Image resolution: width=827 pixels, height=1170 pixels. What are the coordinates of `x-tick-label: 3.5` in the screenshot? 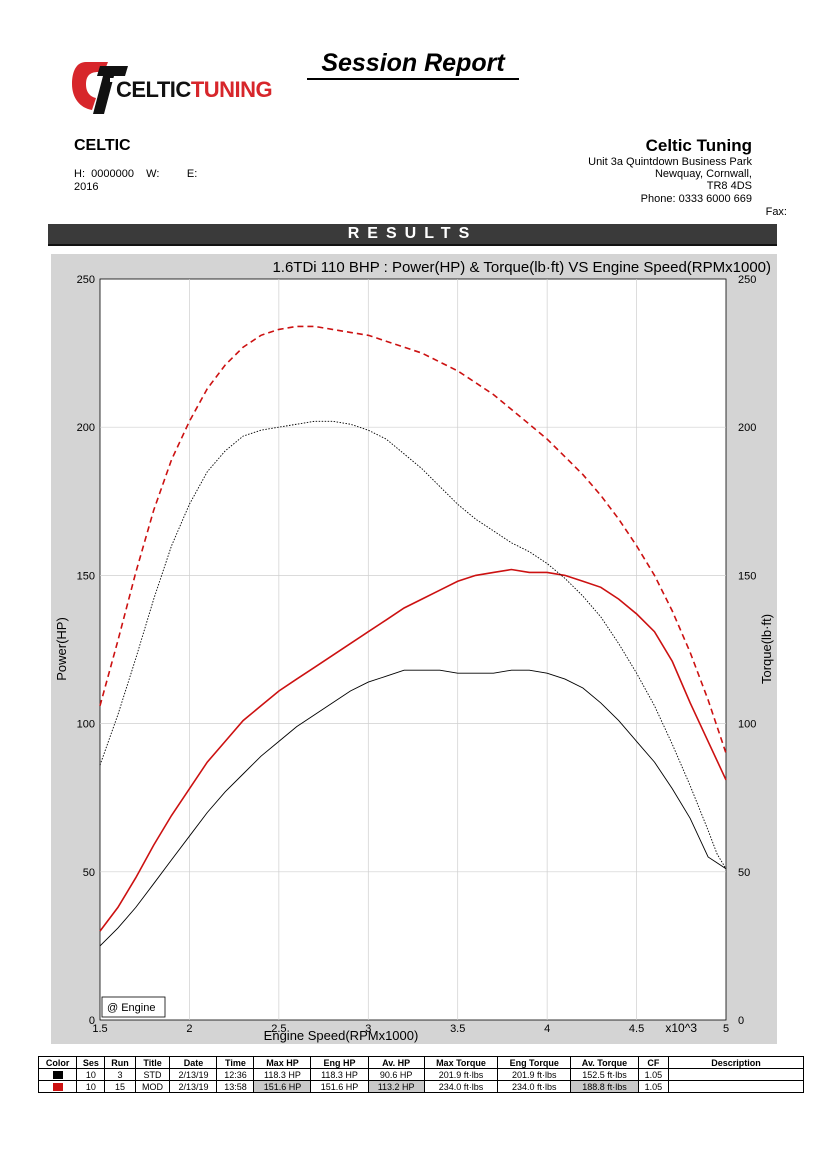 It's located at (457, 1029).